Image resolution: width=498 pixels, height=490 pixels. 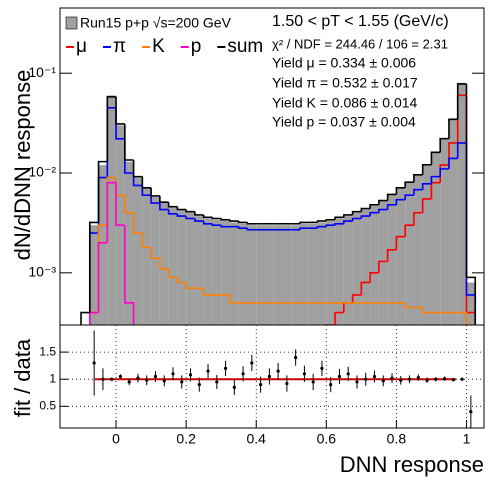 I want to click on x-tick-label: 0.8, so click(x=397, y=439).